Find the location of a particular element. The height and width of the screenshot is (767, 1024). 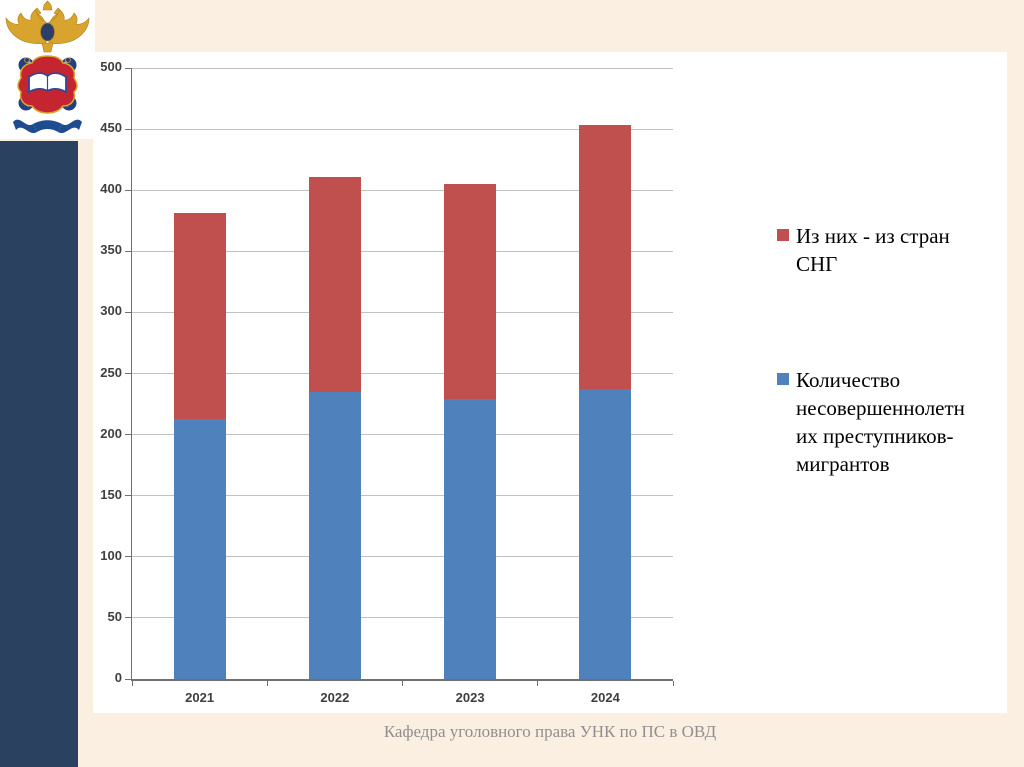

y-axis-label: 450 is located at coordinates (111, 128).